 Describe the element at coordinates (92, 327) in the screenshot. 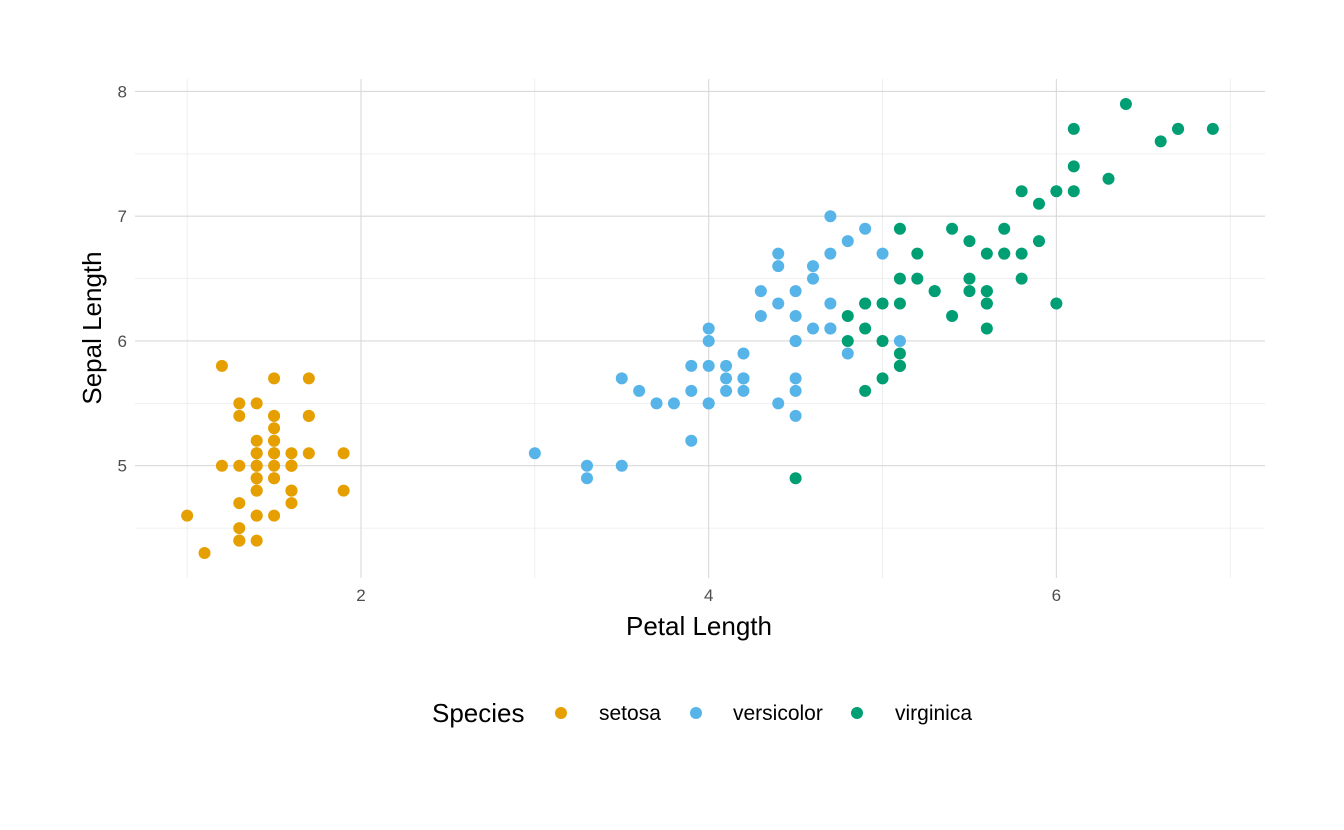

I see `y-axis-title: Sepal Length` at that location.